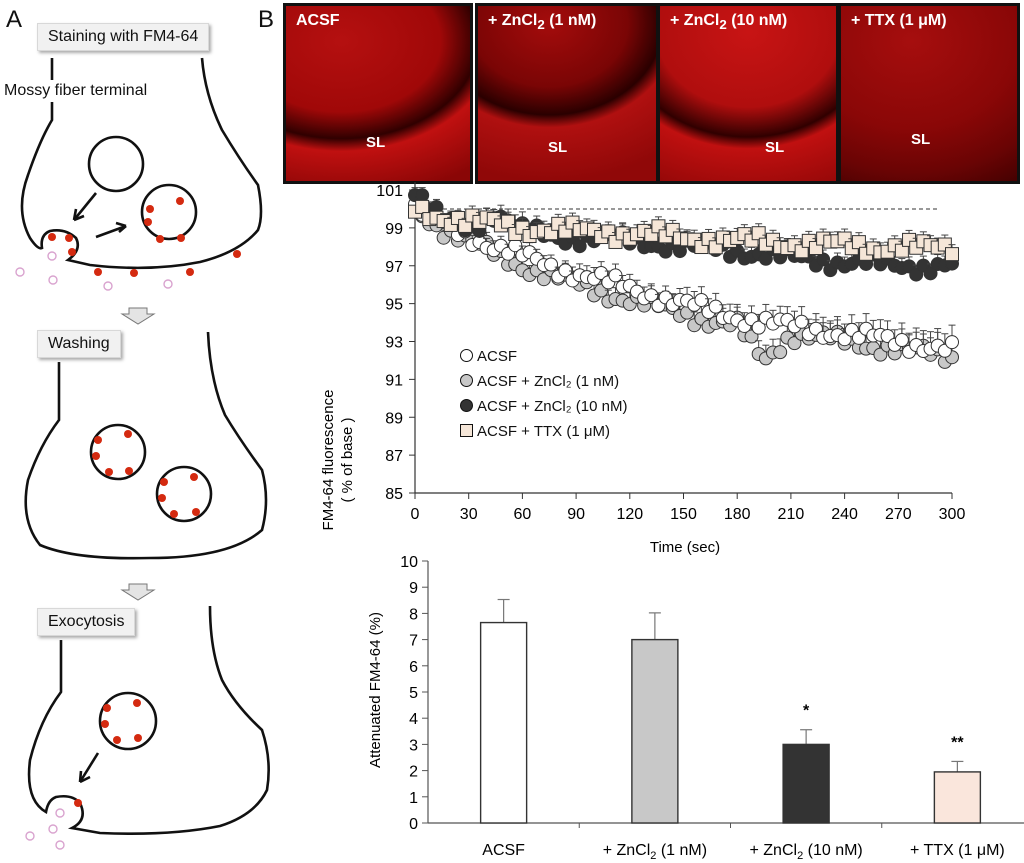  What do you see at coordinates (952, 514) in the screenshot?
I see `x-tick-label: 300` at bounding box center [952, 514].